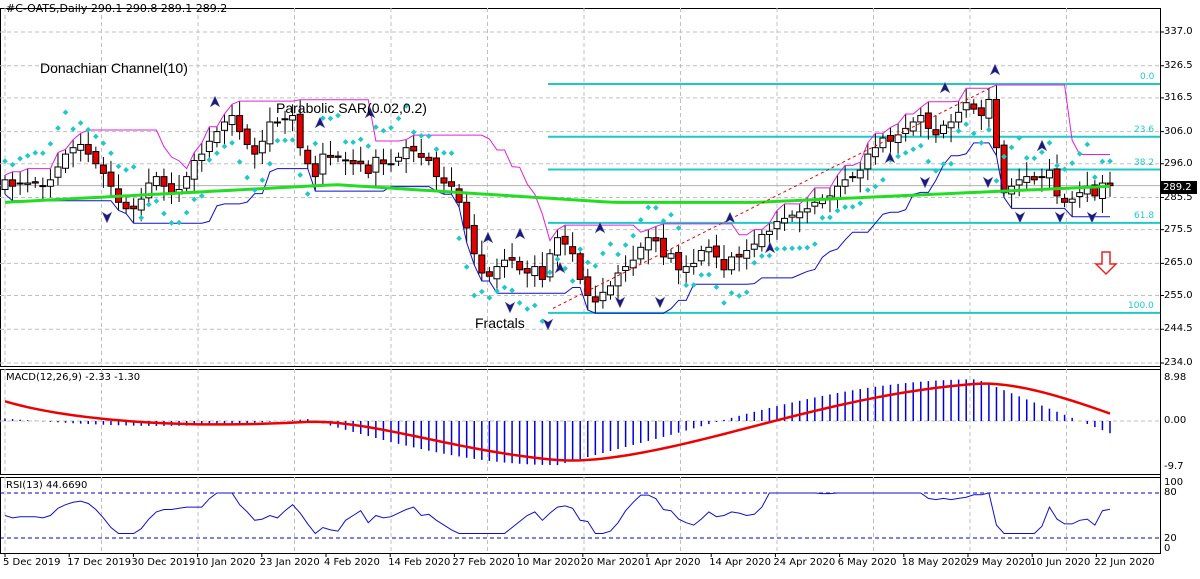 The width and height of the screenshot is (1200, 579). I want to click on date-axis-label: 6 May 2020, so click(867, 562).